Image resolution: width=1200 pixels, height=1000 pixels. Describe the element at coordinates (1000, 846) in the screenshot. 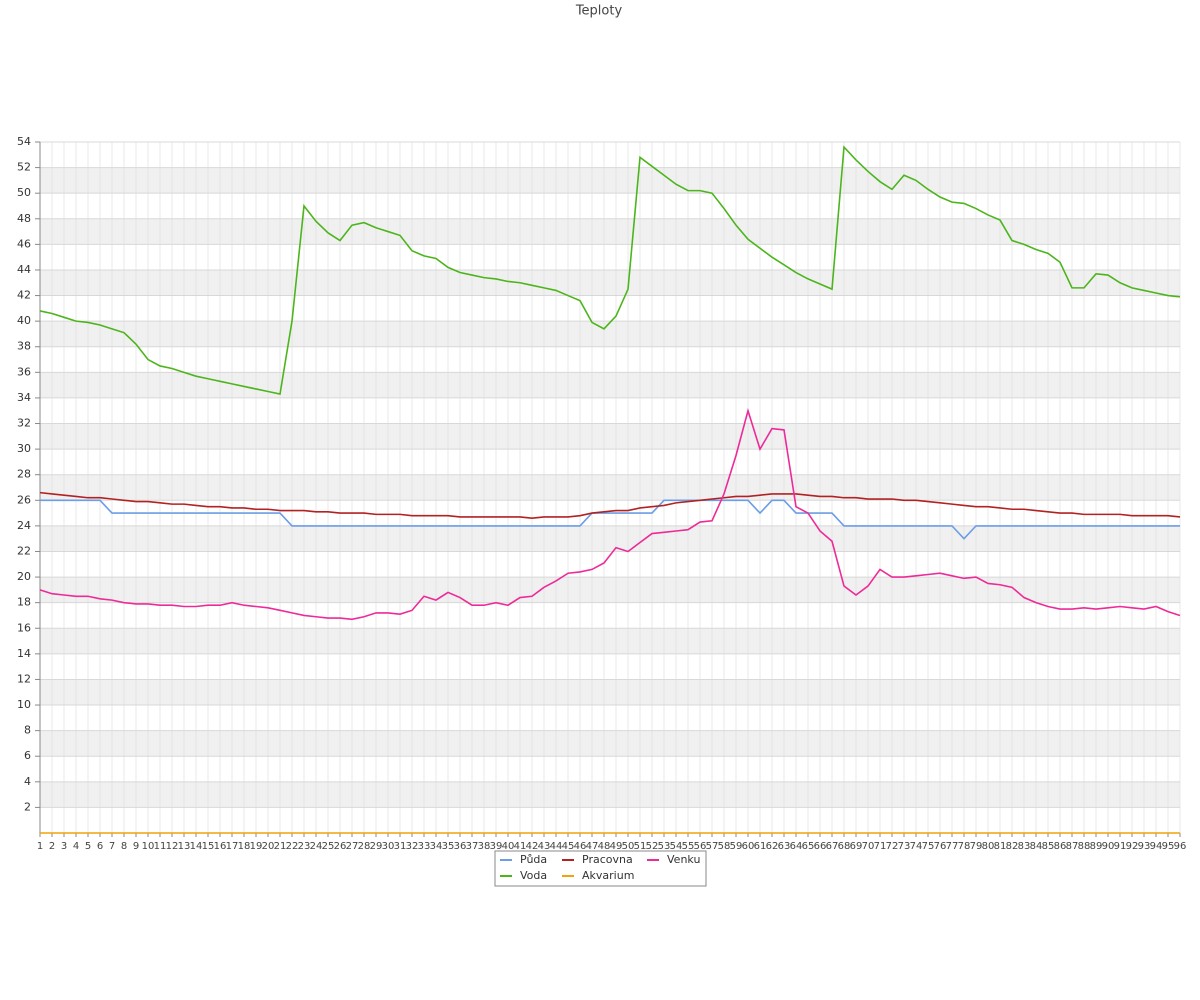

I see `x-tick-label: 81` at that location.